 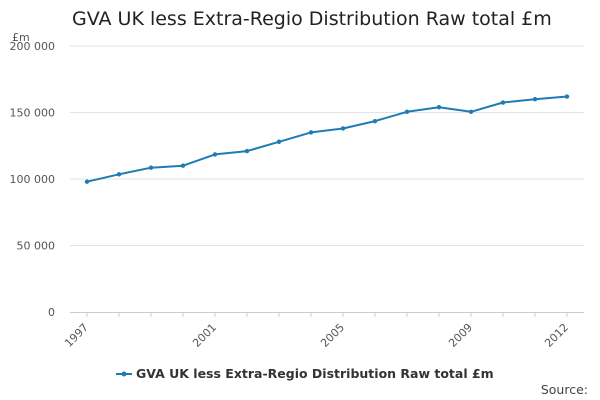 What do you see at coordinates (124, 373) in the screenshot?
I see `legend-swatch-icon` at bounding box center [124, 373].